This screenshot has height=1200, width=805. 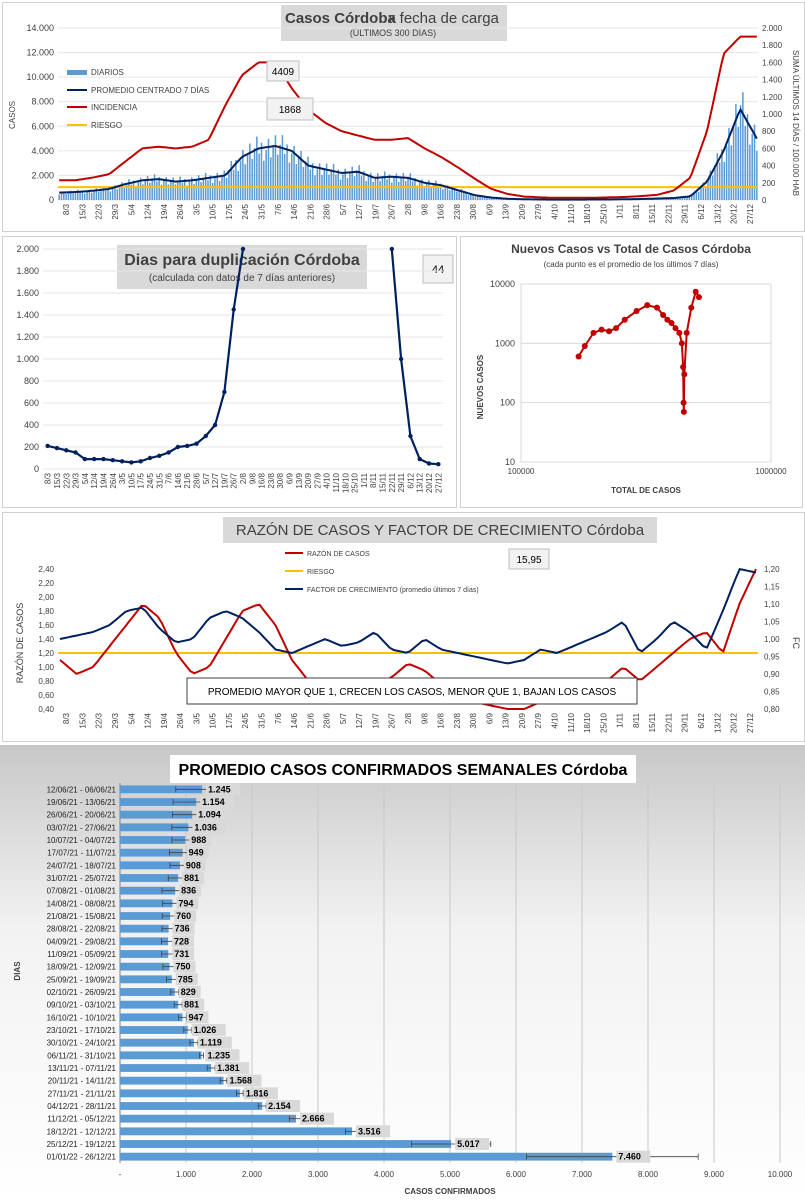 What do you see at coordinates (373, 480) in the screenshot?
I see `chart2-xtick: 8/11` at bounding box center [373, 480].